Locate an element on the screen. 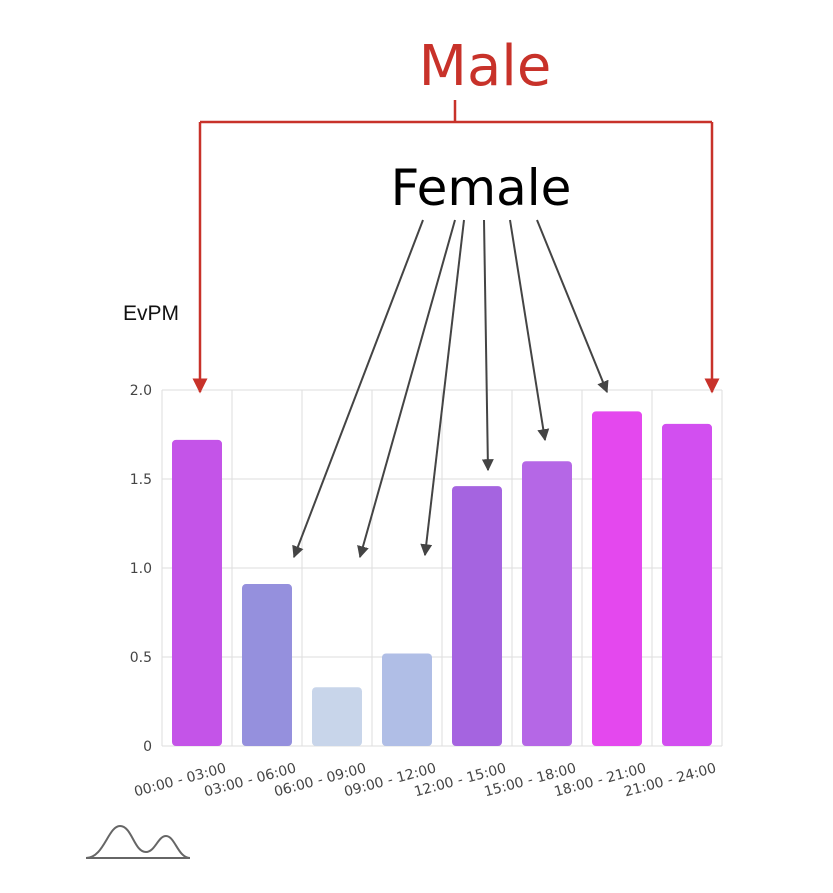  y-tick-label: 2.0 is located at coordinates (141, 391).